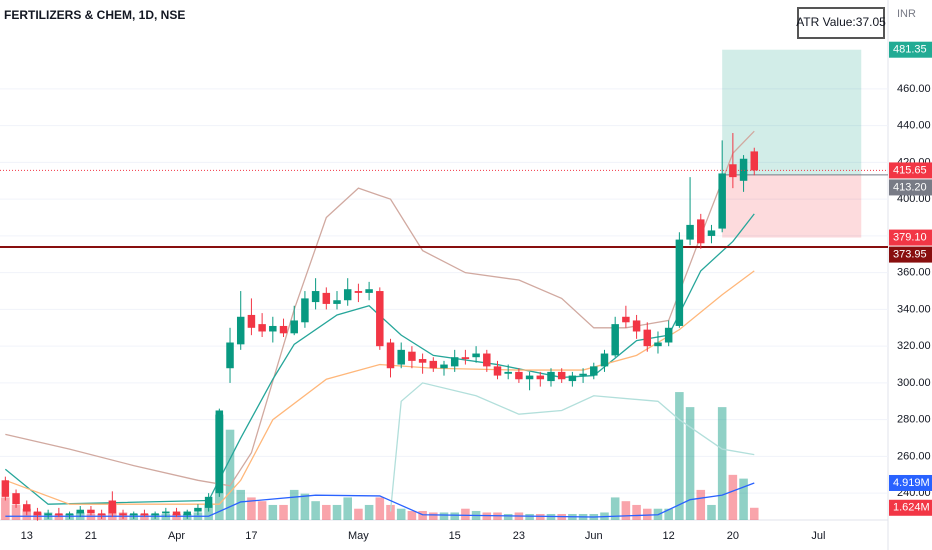  Describe the element at coordinates (455, 536) in the screenshot. I see `x-tick-label: 15` at that location.